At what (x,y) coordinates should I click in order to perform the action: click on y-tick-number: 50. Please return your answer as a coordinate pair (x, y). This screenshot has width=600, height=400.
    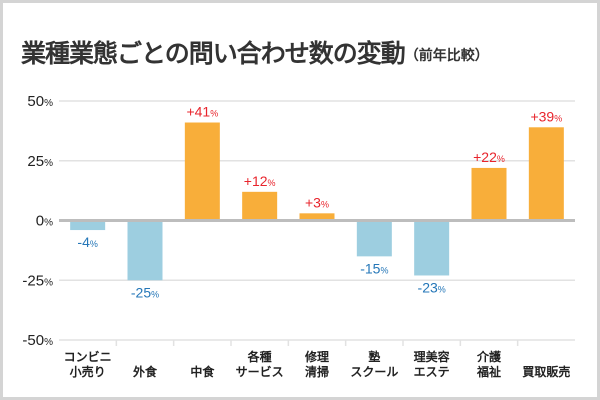
    Looking at the image, I should click on (35, 101).